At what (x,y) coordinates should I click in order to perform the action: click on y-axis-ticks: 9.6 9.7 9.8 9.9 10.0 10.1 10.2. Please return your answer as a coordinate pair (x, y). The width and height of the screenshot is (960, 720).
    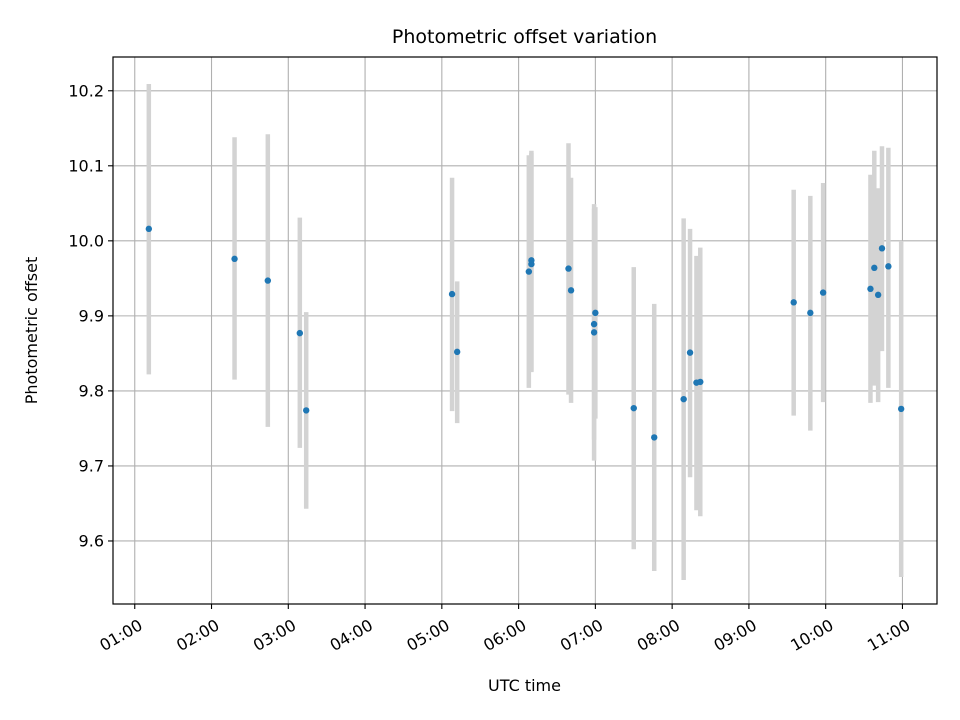
    Looking at the image, I should click on (90, 315).